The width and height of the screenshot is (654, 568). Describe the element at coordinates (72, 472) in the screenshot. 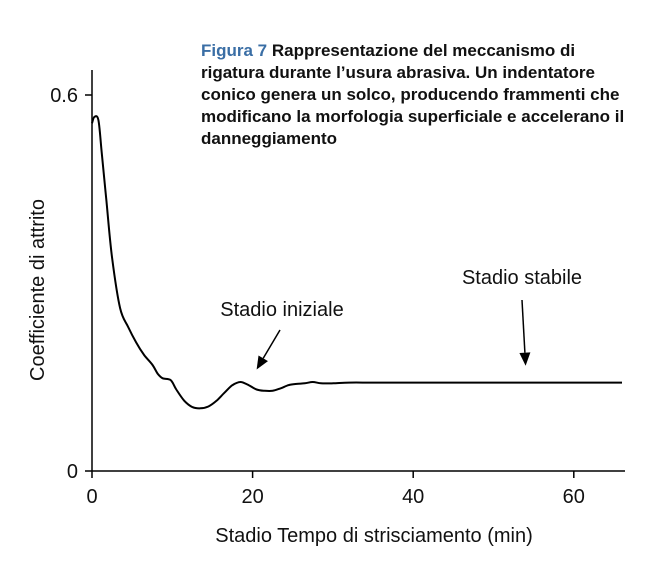

I see `y-tick-label: 0` at that location.